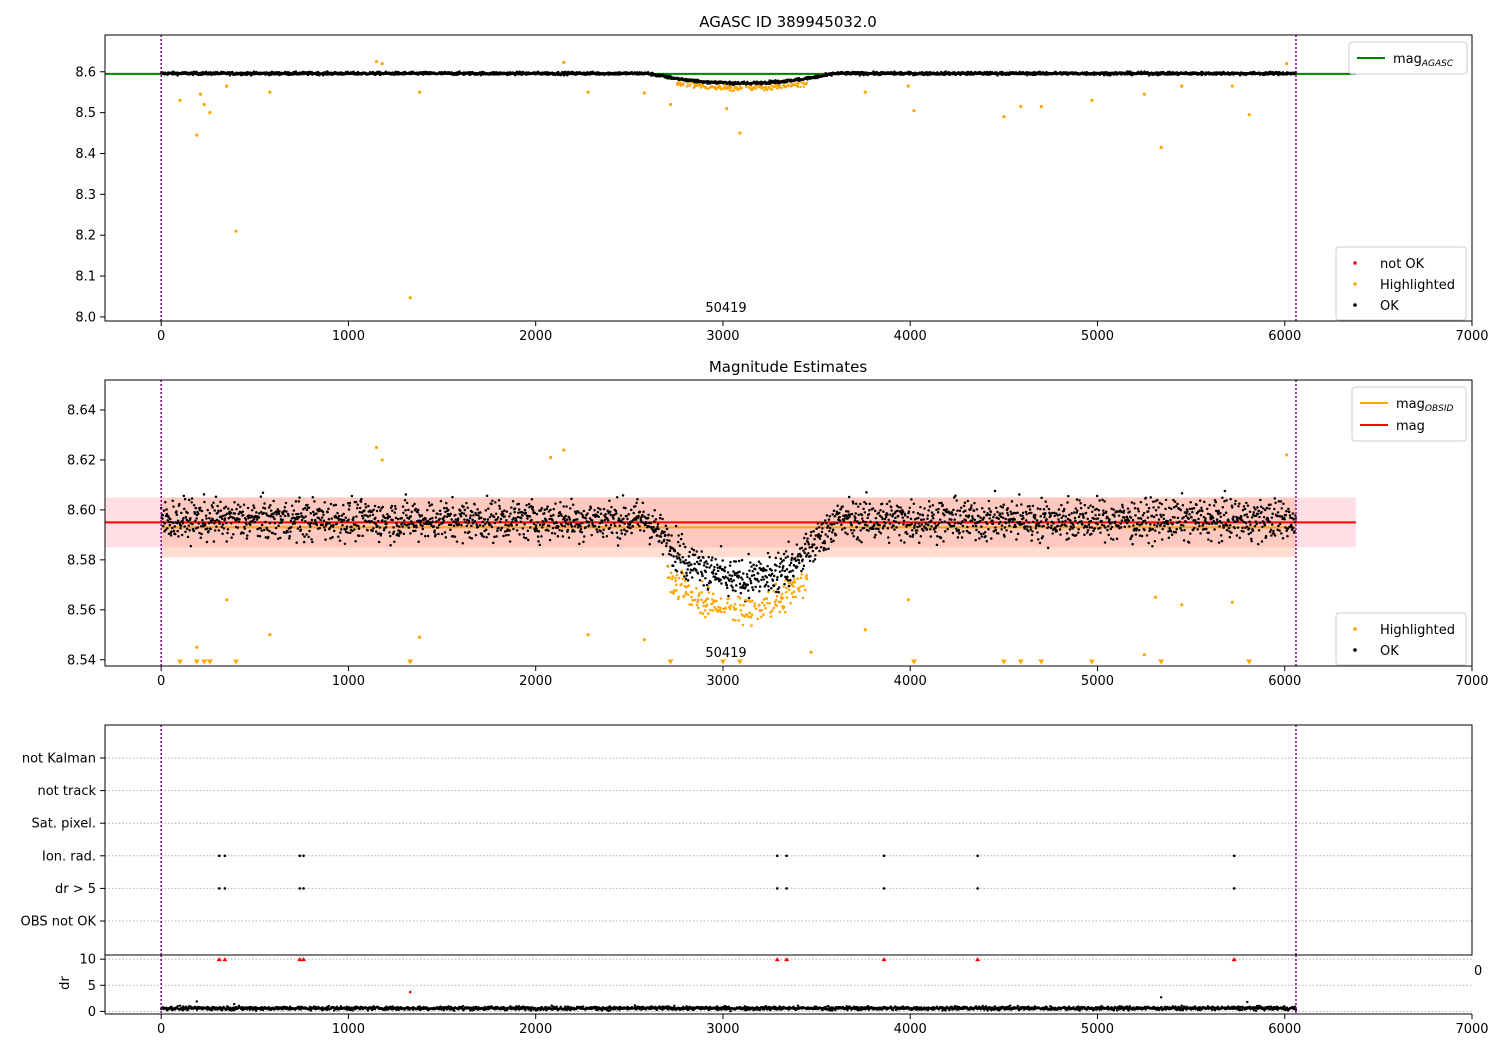  What do you see at coordinates (1408, 58) in the screenshot?
I see `panel1-legend-lines: magAGASC` at bounding box center [1408, 58].